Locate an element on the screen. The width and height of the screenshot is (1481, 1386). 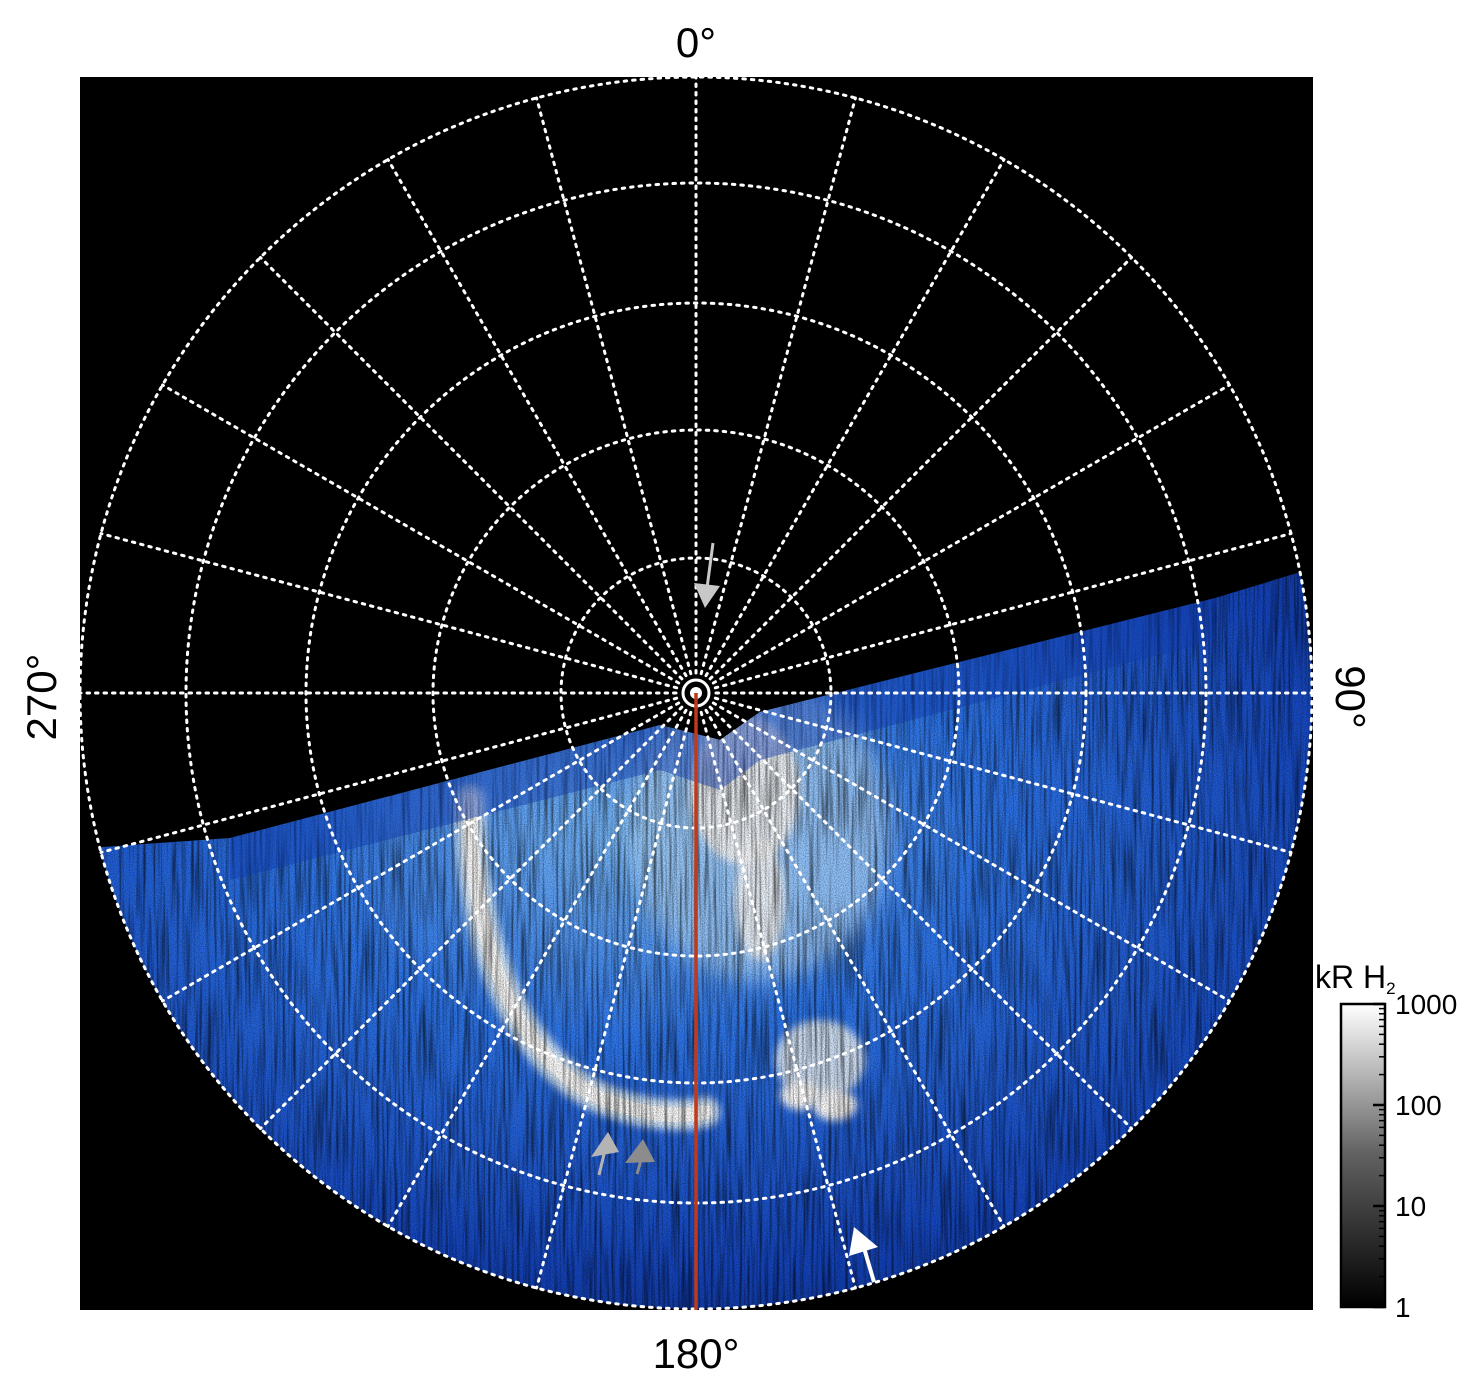
lower-right-white-arrow is located at coordinates (863, 1255).